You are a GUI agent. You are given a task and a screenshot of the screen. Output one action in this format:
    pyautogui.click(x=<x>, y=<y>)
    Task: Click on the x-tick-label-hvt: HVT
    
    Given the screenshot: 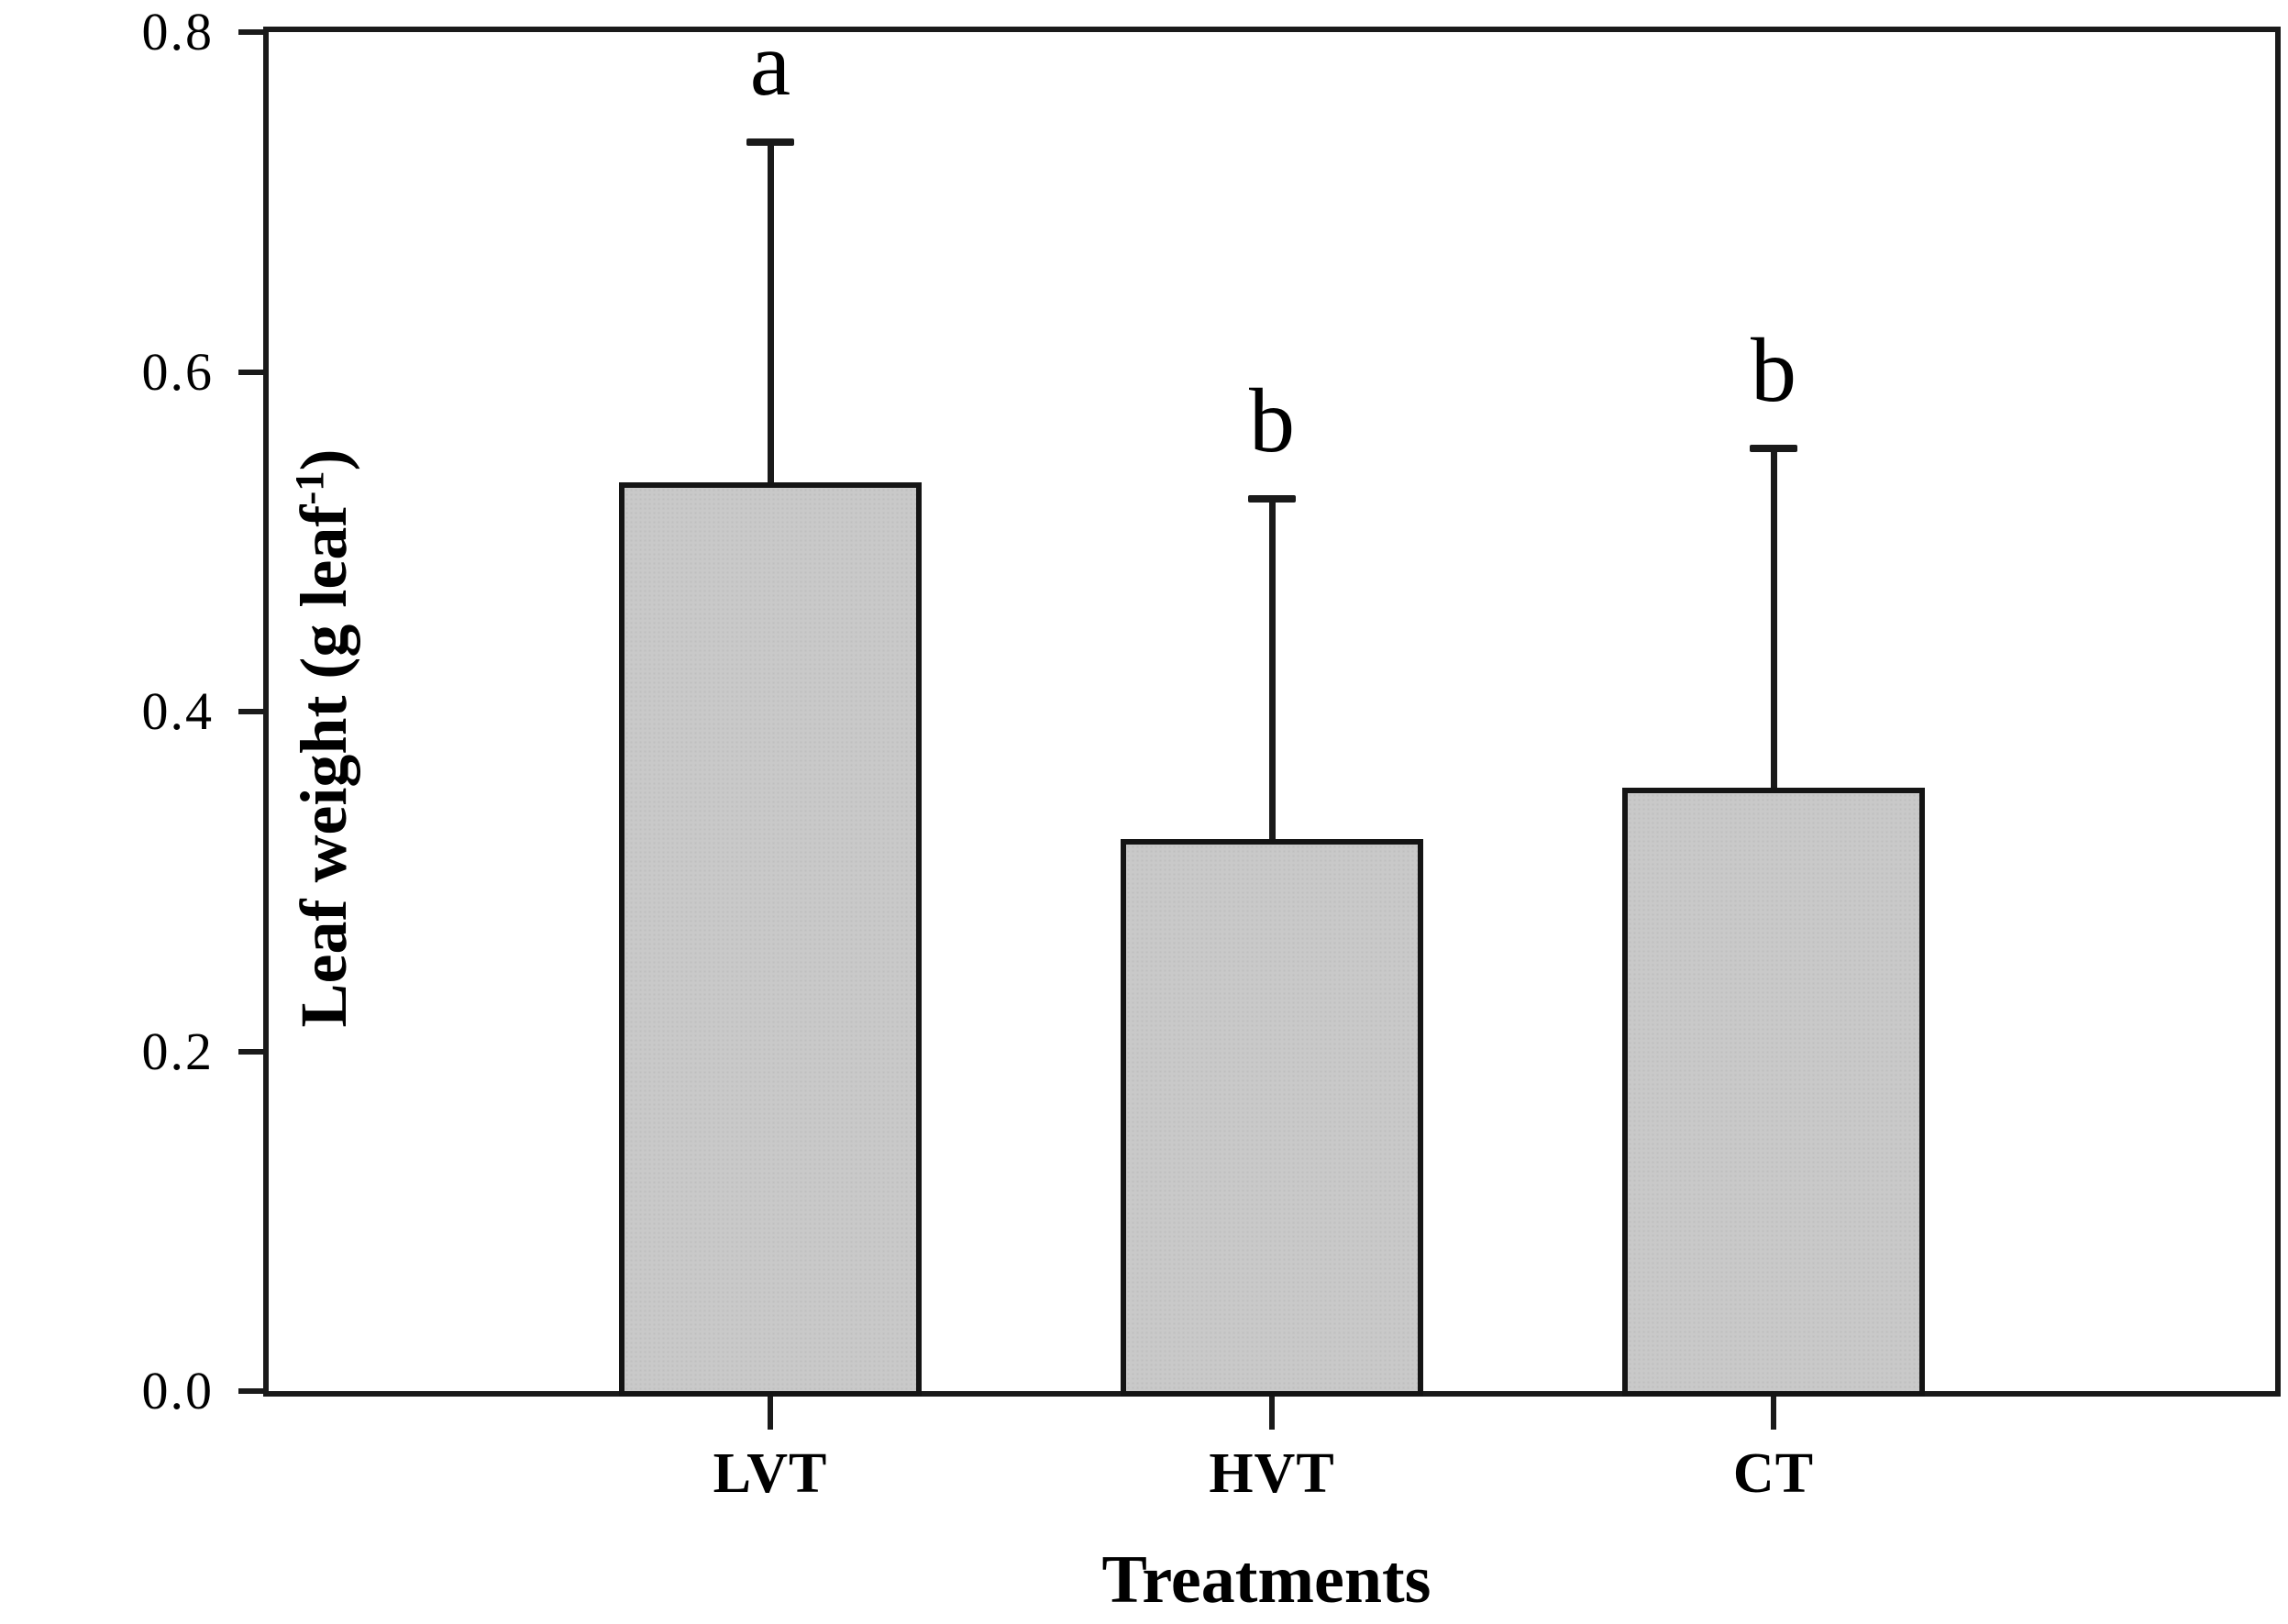 What is the action you would take?
    pyautogui.click(x=1272, y=1473)
    